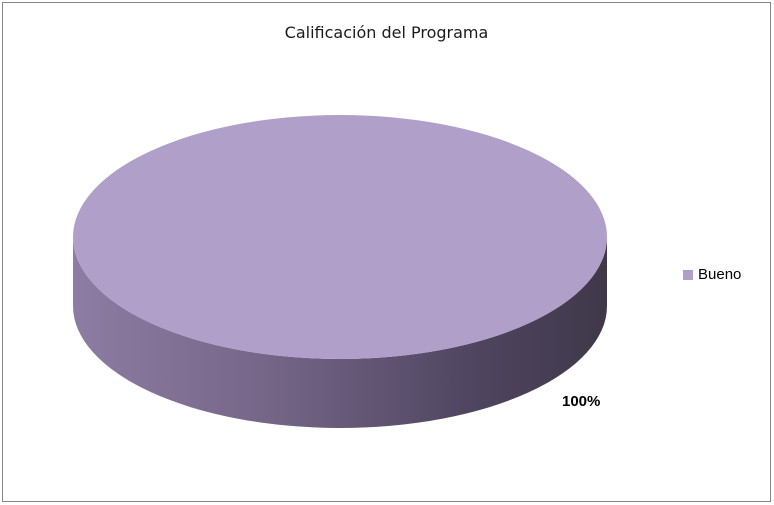 This screenshot has width=774, height=505. Describe the element at coordinates (688, 274) in the screenshot. I see `legend-swatch-bueno` at that location.